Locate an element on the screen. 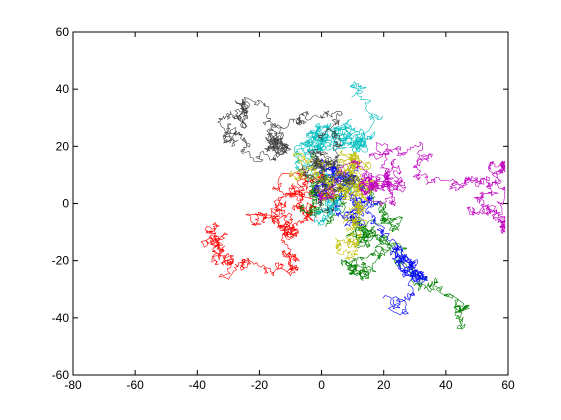 The image size is (561, 420). y-tick-label: -20 is located at coordinates (61, 261).